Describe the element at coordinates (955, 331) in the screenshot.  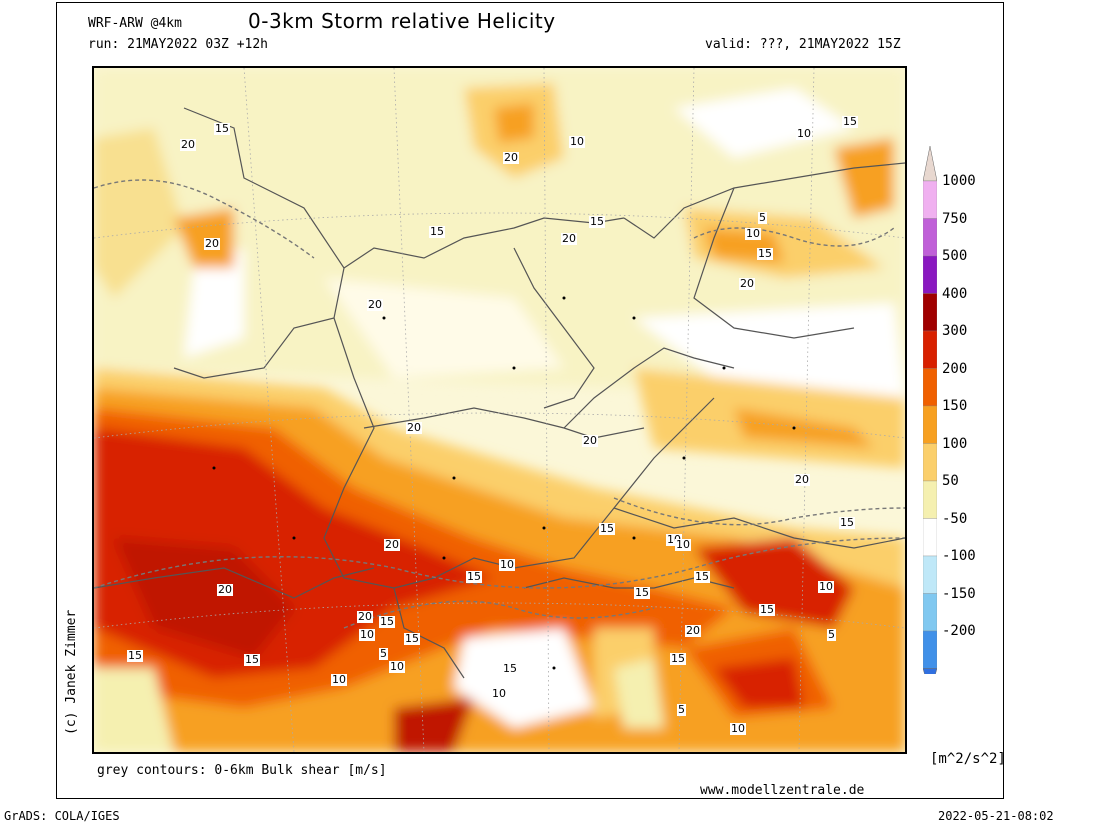
I see `colorbar-tick-label: 300` at that location.